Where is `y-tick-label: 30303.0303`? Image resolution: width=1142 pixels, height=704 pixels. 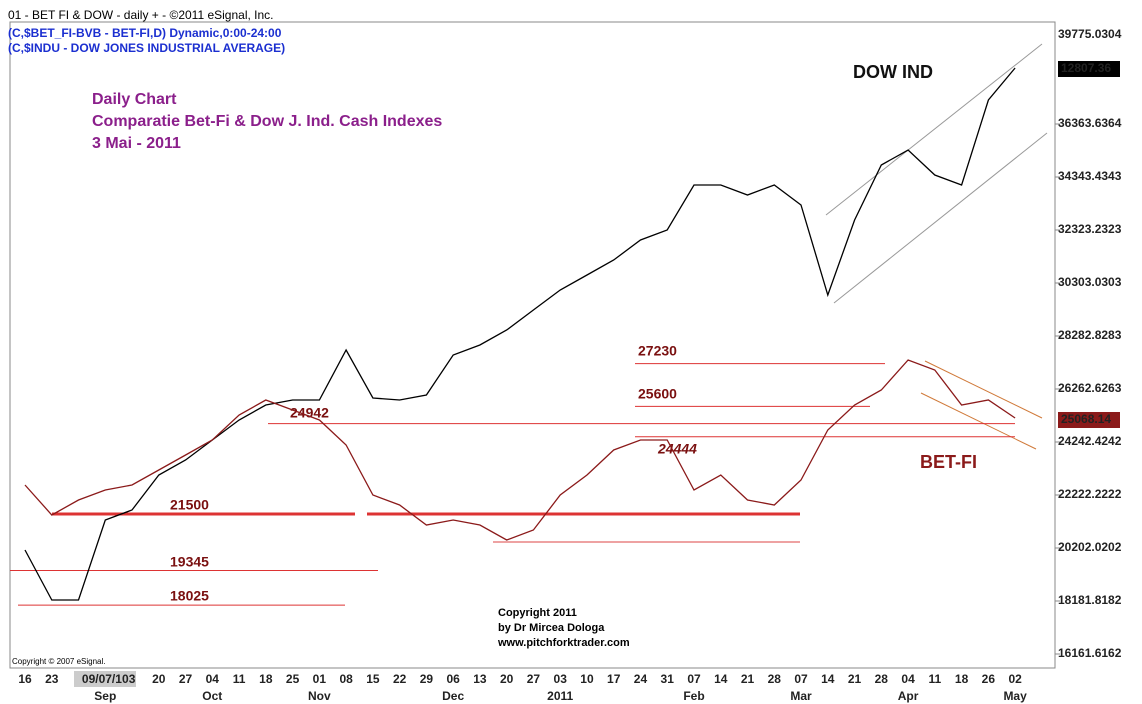
y-tick-label: 30303.0303 is located at coordinates (1090, 282).